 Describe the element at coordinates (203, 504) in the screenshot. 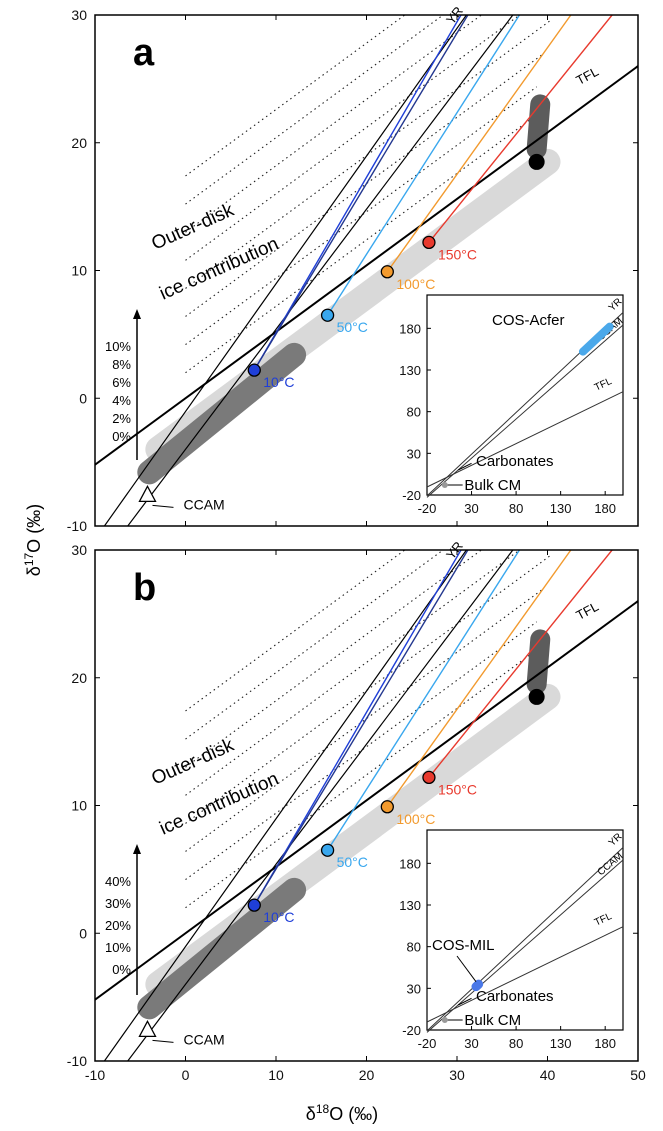

I see `ccam-label: CCAM` at that location.